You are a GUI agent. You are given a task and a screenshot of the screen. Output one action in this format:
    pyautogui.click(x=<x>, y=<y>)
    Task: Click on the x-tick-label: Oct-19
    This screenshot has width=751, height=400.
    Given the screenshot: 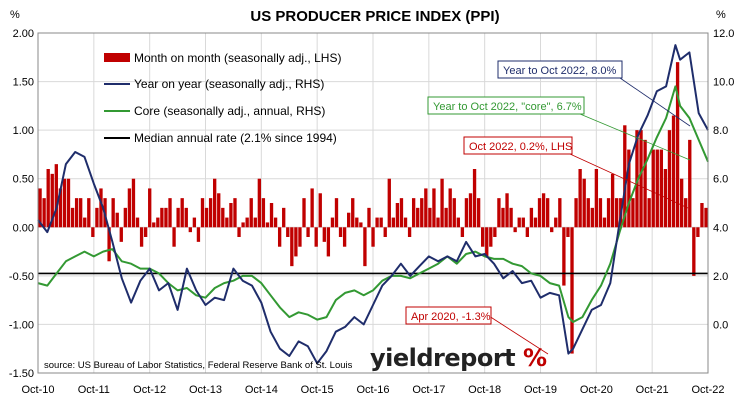 What is the action you would take?
    pyautogui.click(x=540, y=390)
    